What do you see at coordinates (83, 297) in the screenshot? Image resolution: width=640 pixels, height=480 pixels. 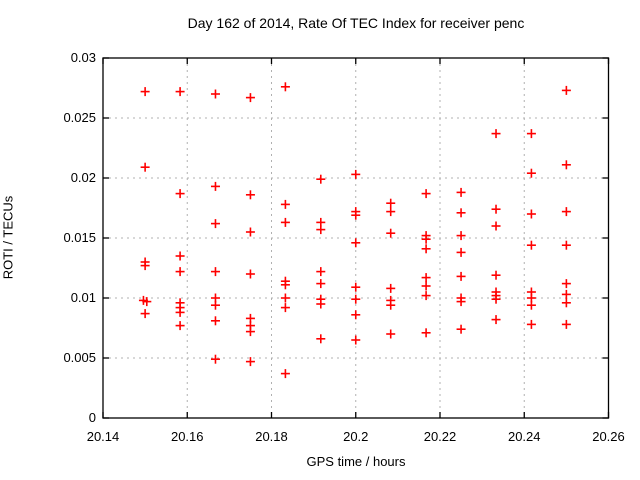 I see `y-tick-label: 0.01` at bounding box center [83, 297].